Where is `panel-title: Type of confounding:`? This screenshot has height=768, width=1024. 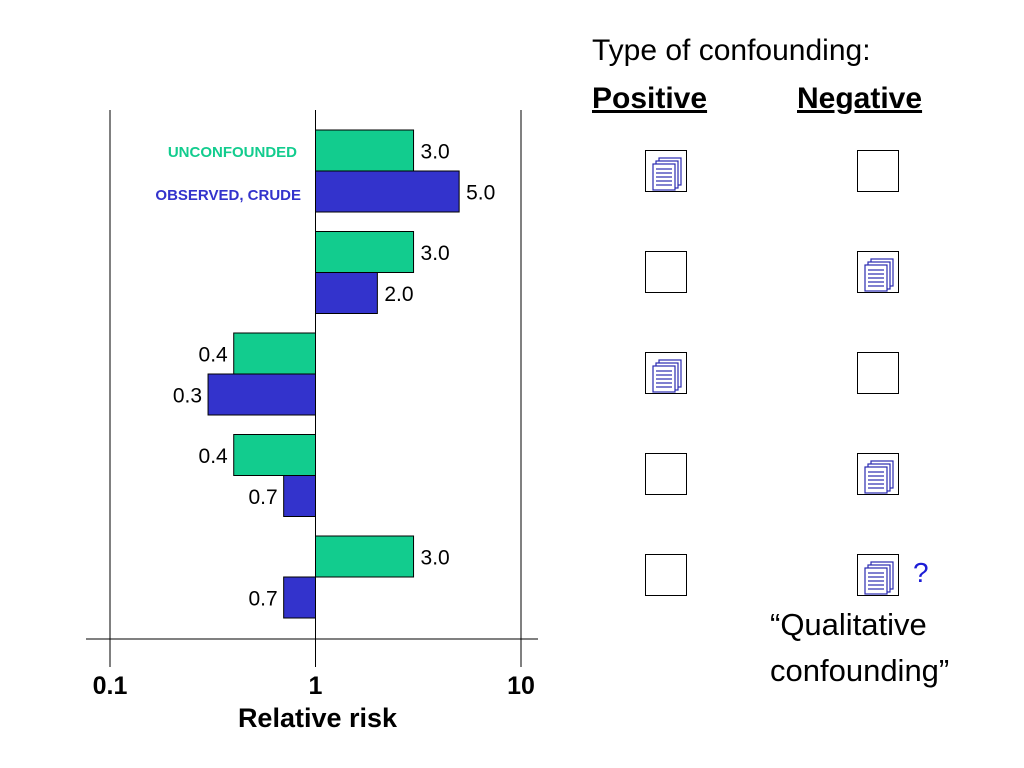
panel-title: Type of confounding: is located at coordinates (731, 50).